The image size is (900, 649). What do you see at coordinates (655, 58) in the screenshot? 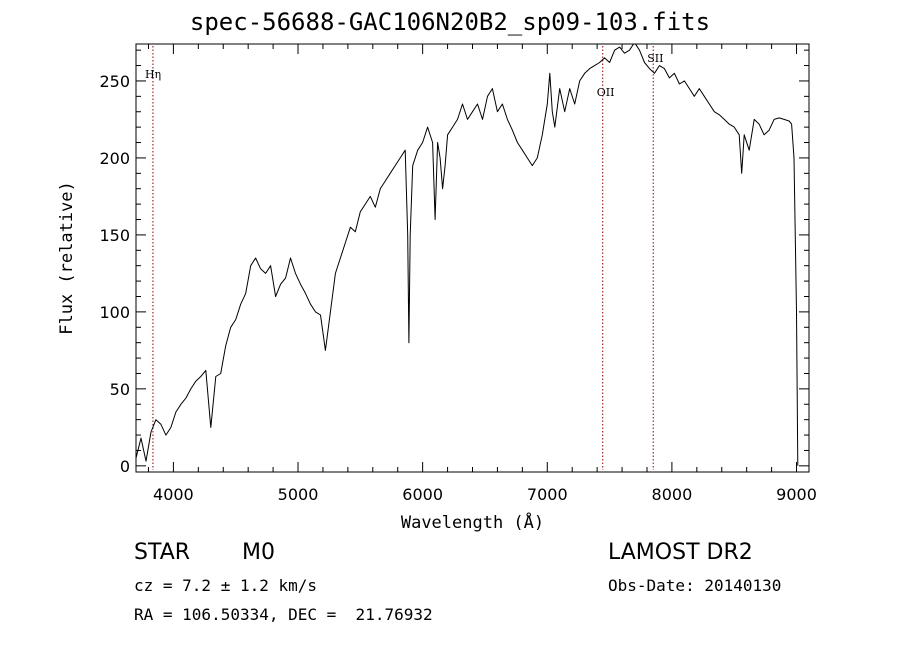
I see `line-marker-label: SII` at bounding box center [655, 58].